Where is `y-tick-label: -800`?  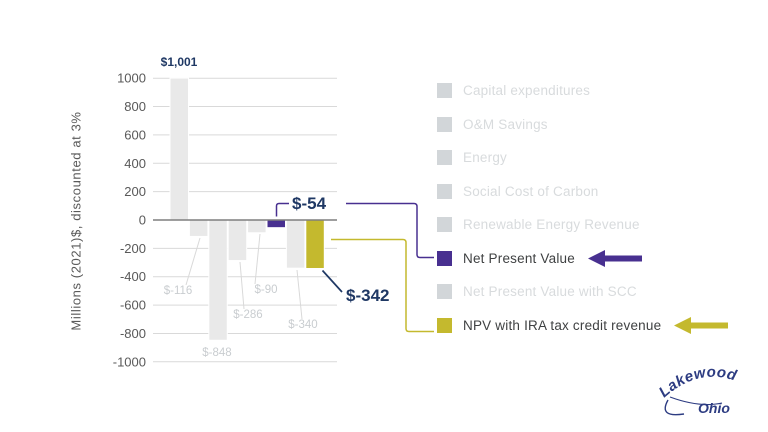 y-tick-label: -800 is located at coordinates (133, 333).